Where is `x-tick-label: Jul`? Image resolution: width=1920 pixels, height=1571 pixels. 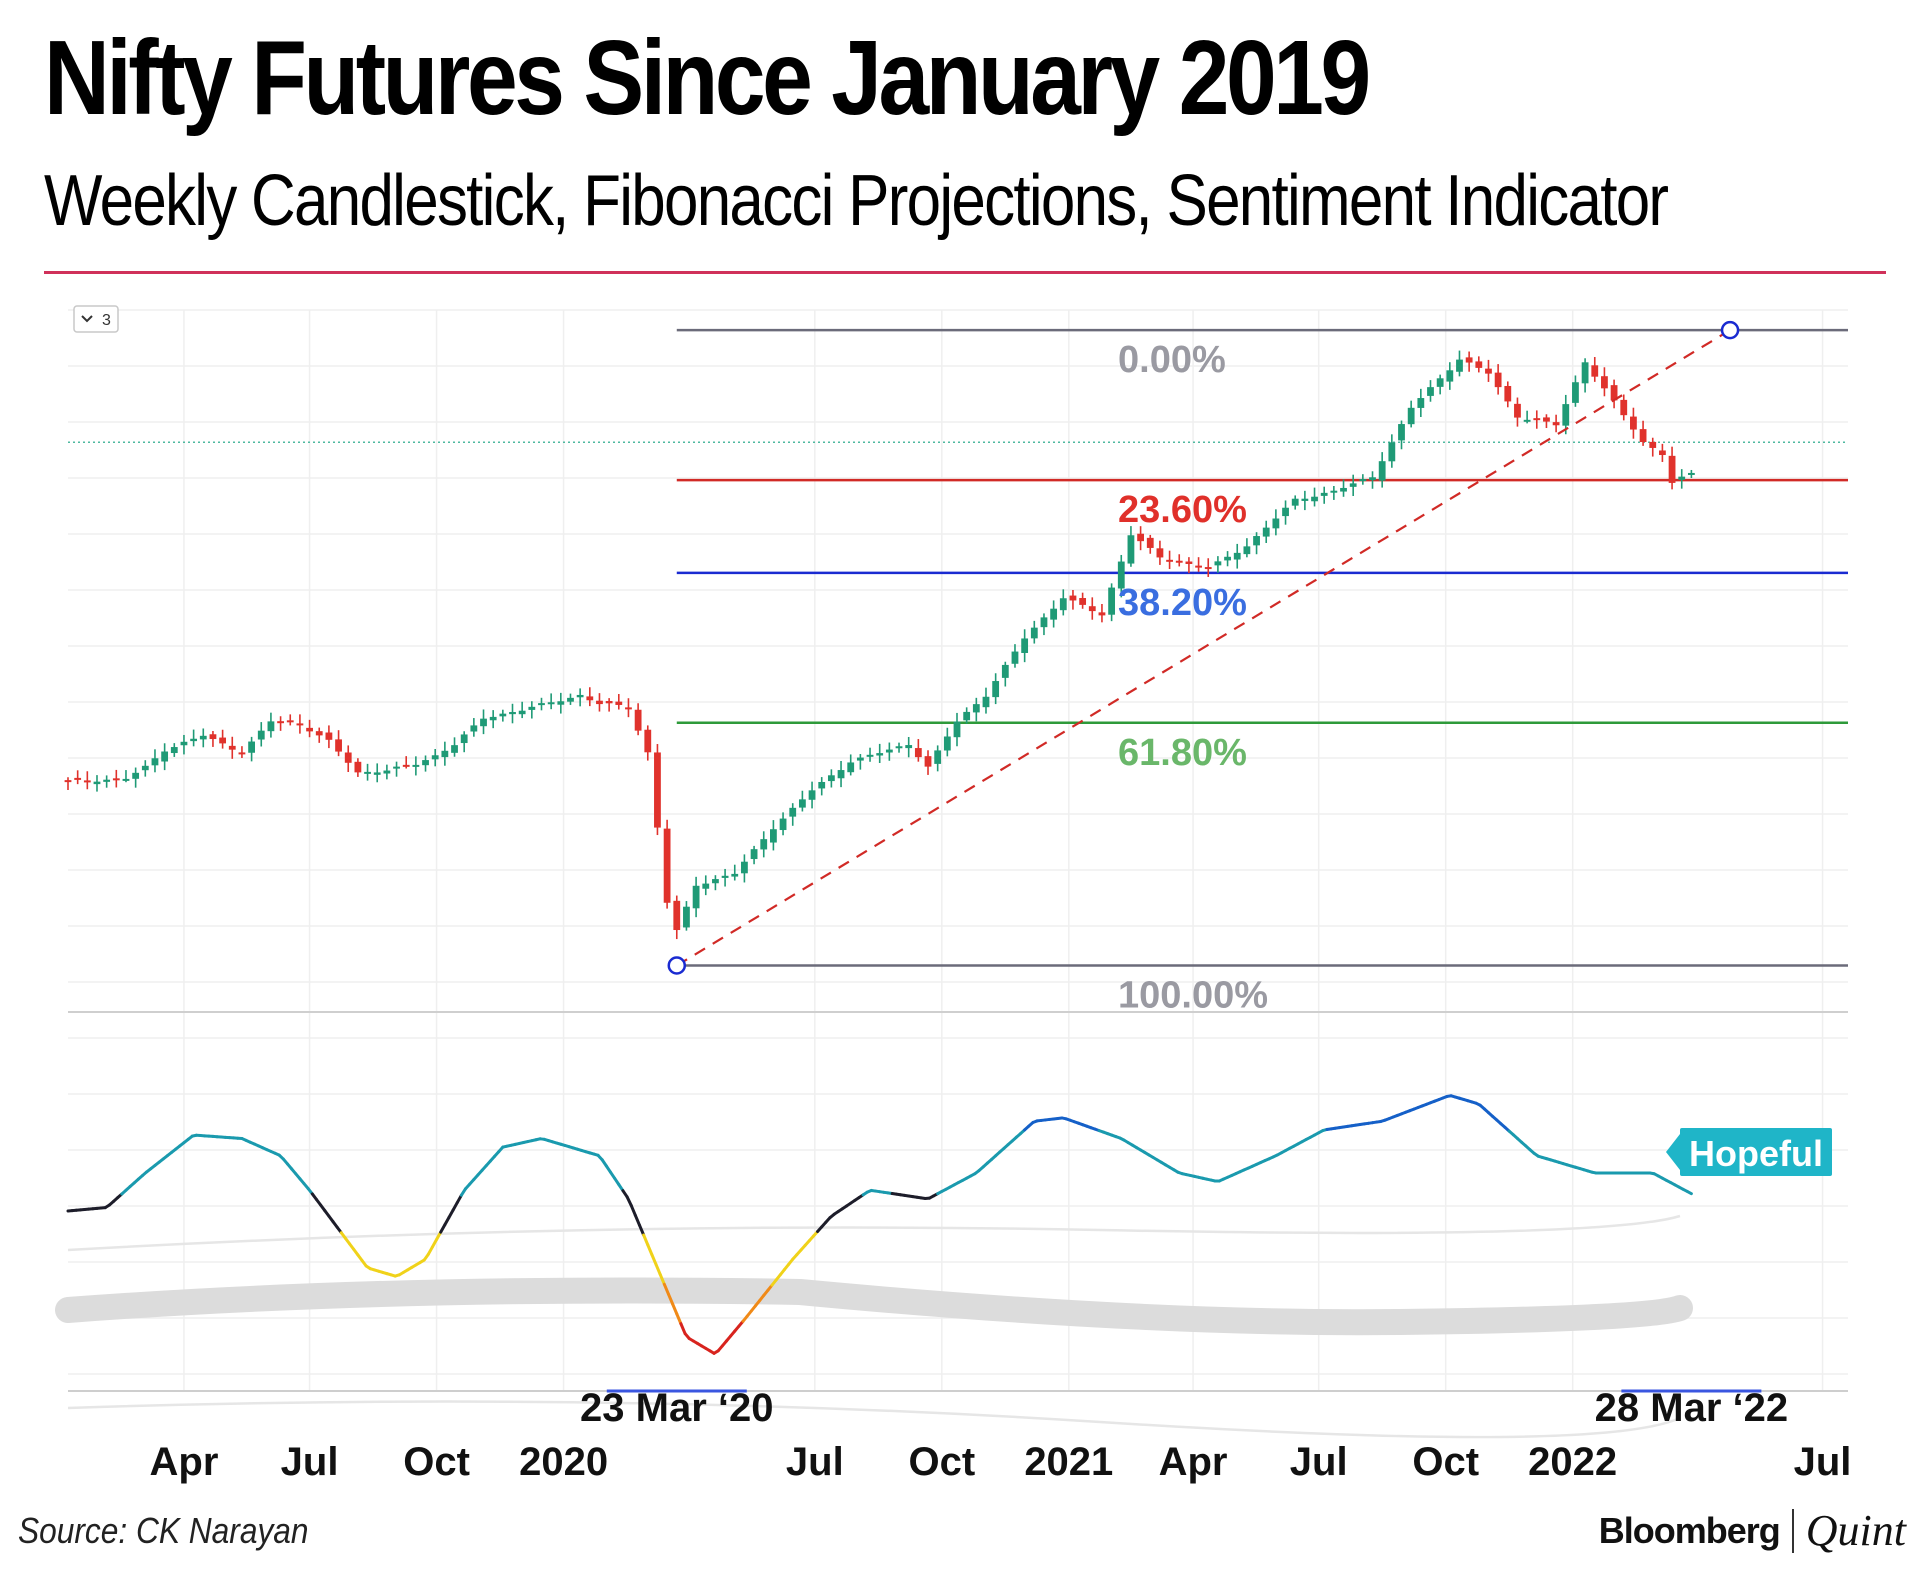
x-tick-label: Jul is located at coordinates (310, 1462).